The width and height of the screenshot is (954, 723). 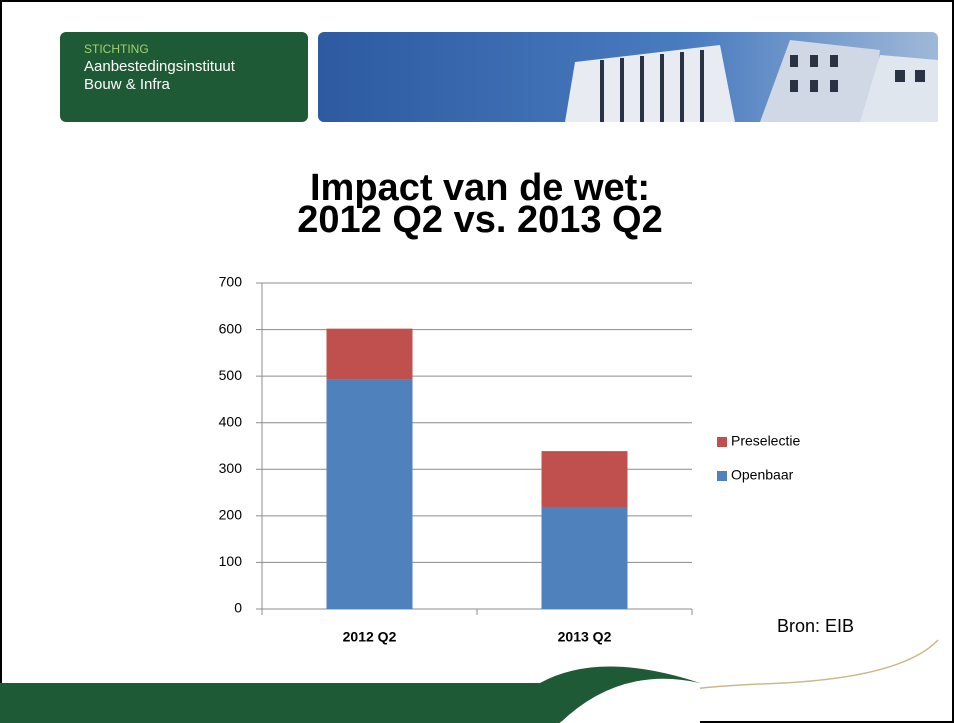 I want to click on legend-label: Preselectie, so click(x=765, y=441).